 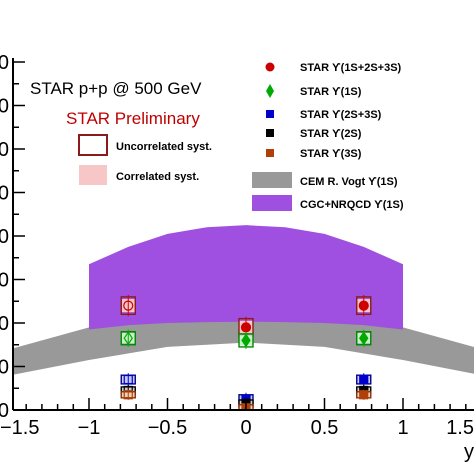 What do you see at coordinates (157, 177) in the screenshot?
I see `legend-corr-label: Correlated syst.` at bounding box center [157, 177].